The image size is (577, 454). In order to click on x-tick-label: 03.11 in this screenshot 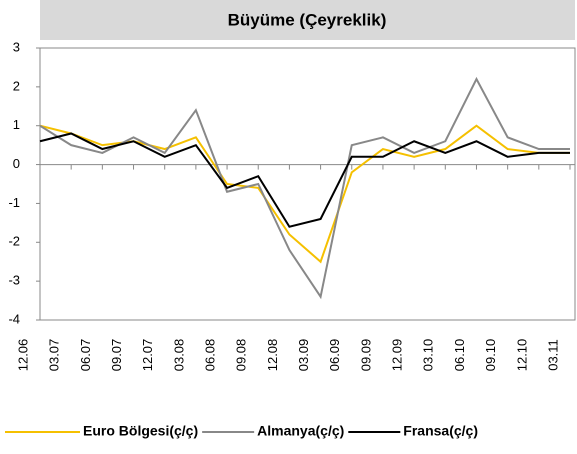, I will do `click(552, 355)`.